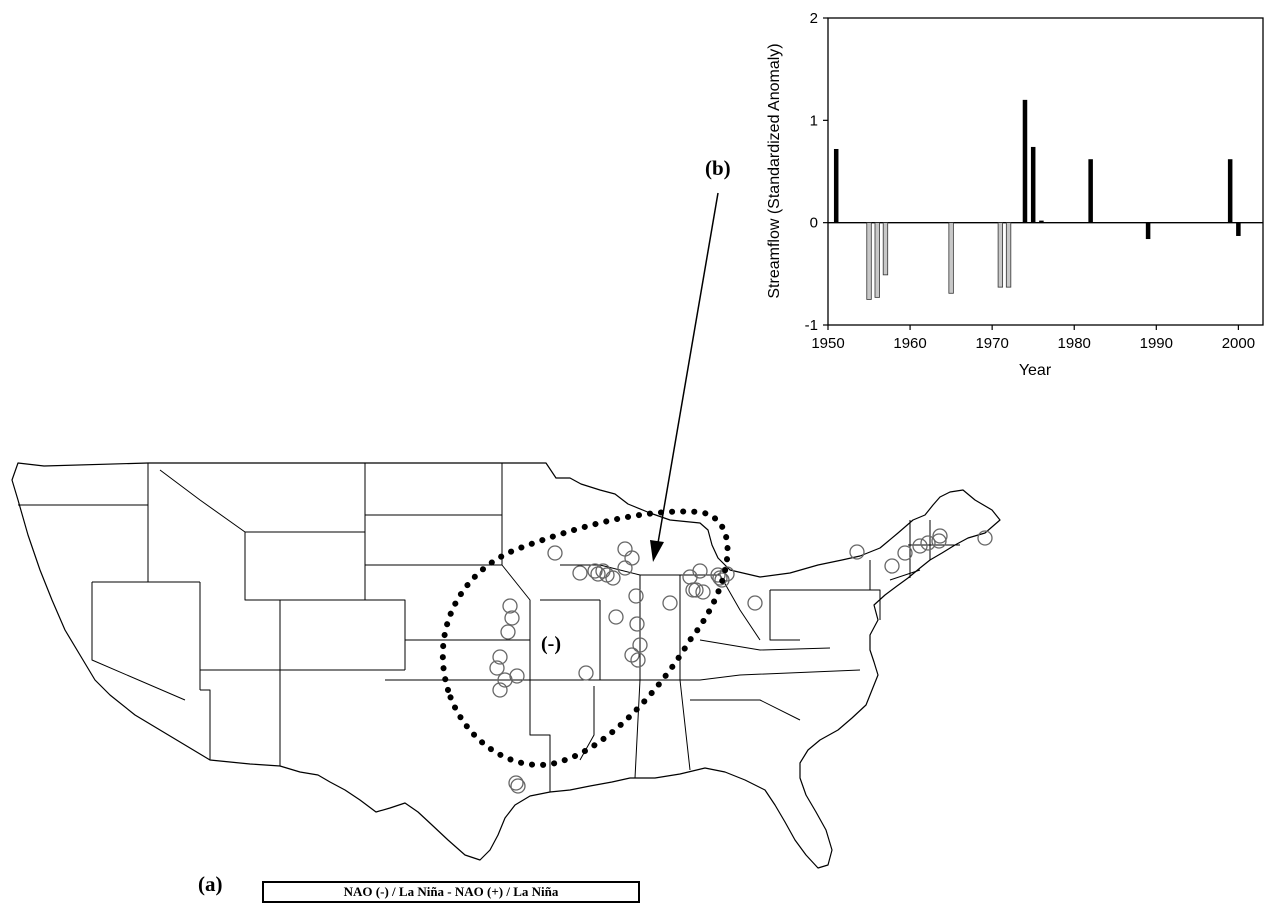 This screenshot has width=1265, height=908. I want to click on chart-bars, so click(1037, 199).